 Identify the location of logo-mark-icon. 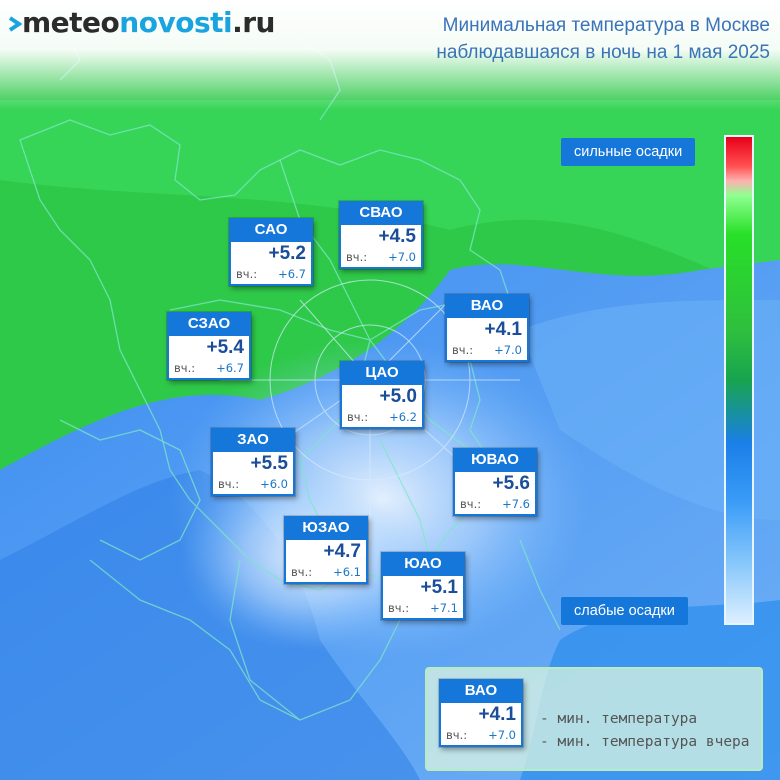
(15, 24).